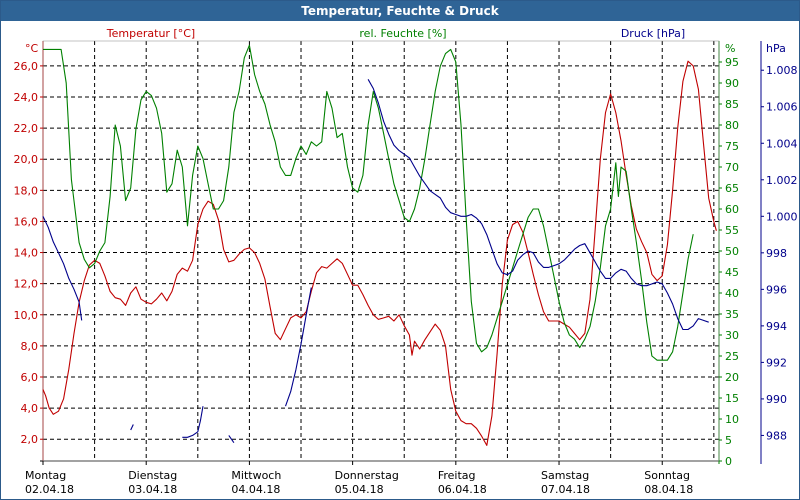  Describe the element at coordinates (732, 251) in the screenshot. I see `humidity-tick-label: 50` at that location.